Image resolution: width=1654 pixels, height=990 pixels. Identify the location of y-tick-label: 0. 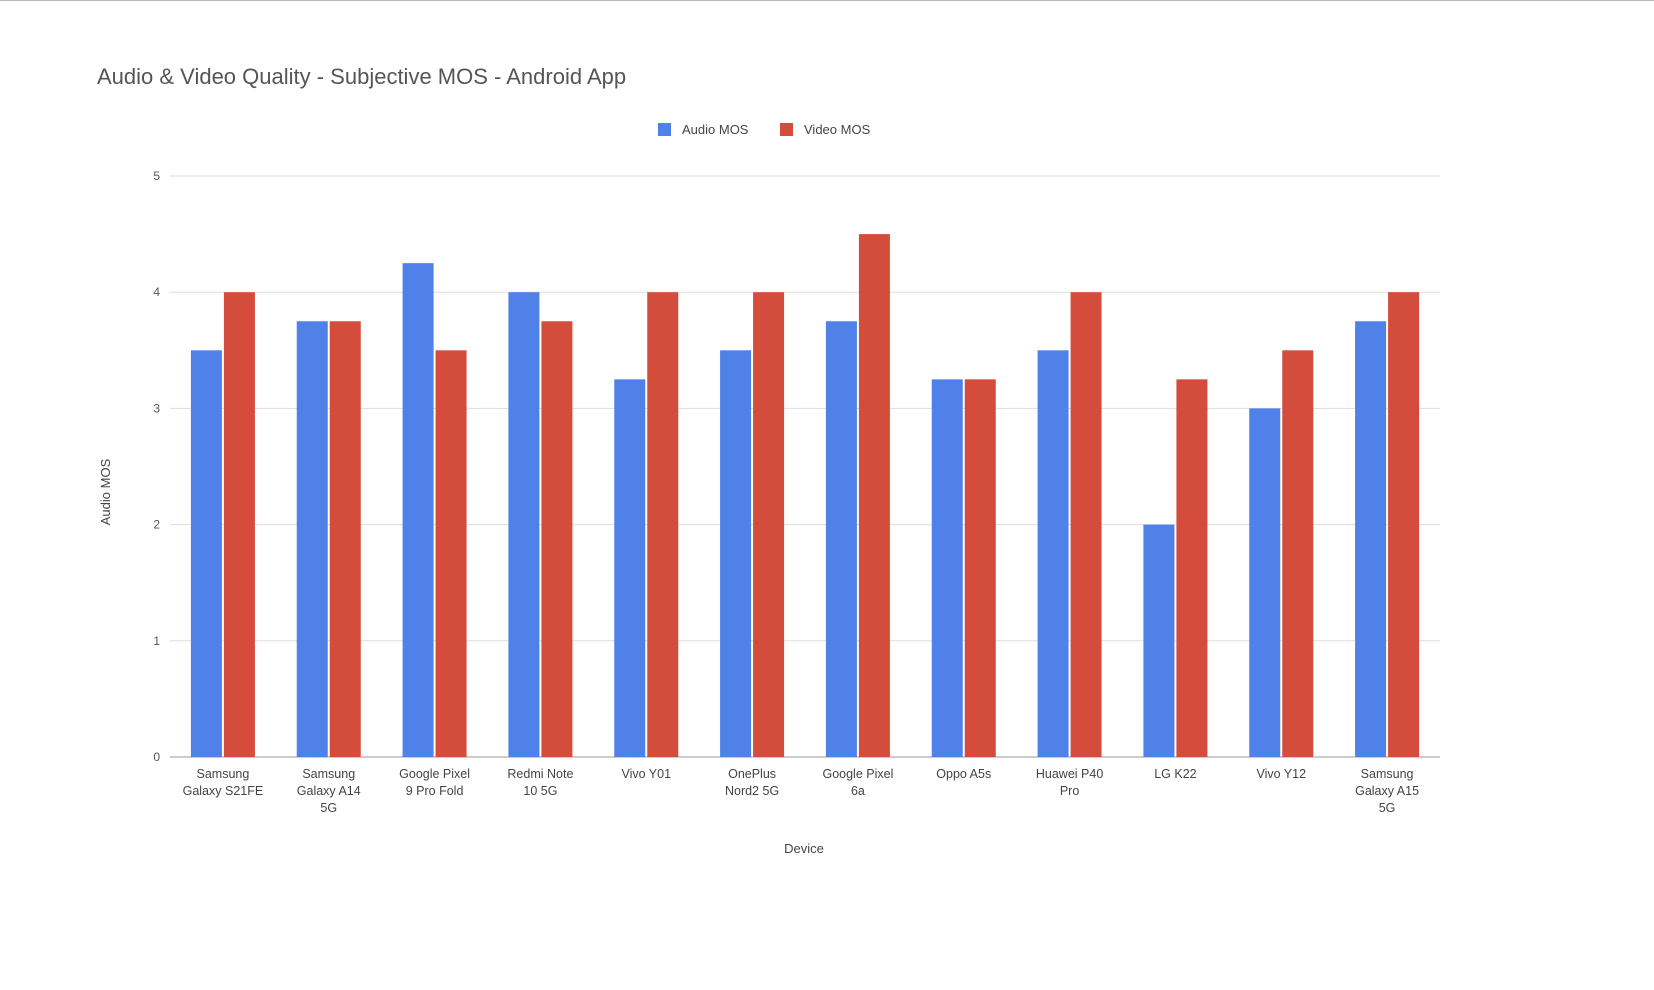
(156, 757).